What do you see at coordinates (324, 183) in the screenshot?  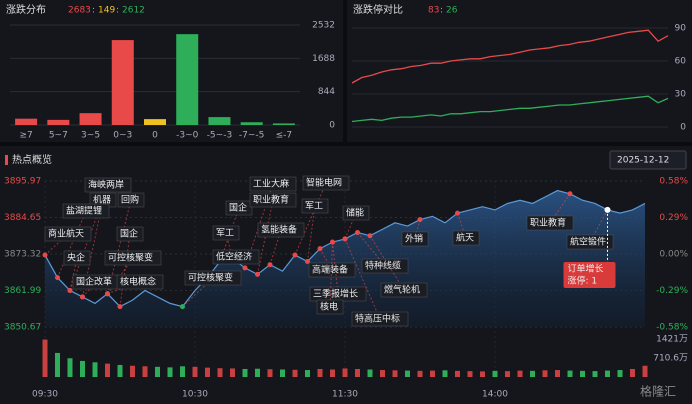 I see `annotation: 智能电网` at bounding box center [324, 183].